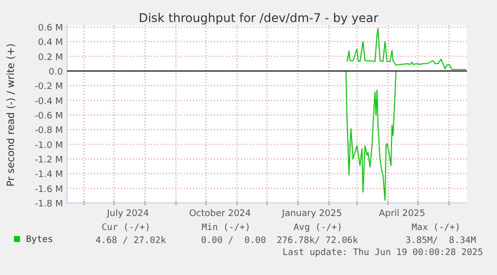 This screenshot has width=497, height=275. I want to click on y-tick-label: -1.8 M, so click(48, 205).